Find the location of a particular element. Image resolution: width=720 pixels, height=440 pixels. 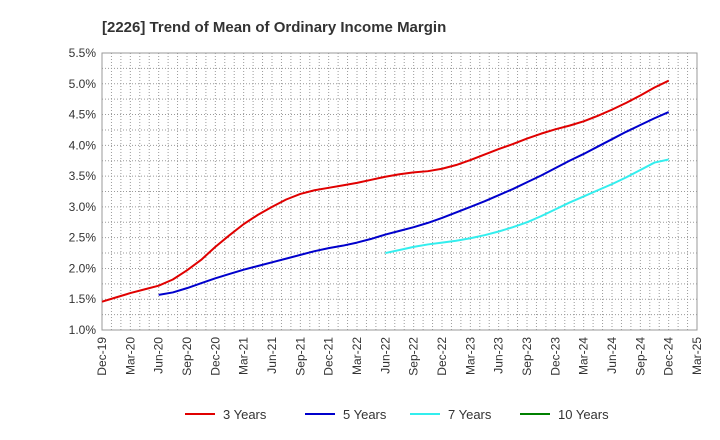

y-tick-label: 1.5% is located at coordinates (83, 299).